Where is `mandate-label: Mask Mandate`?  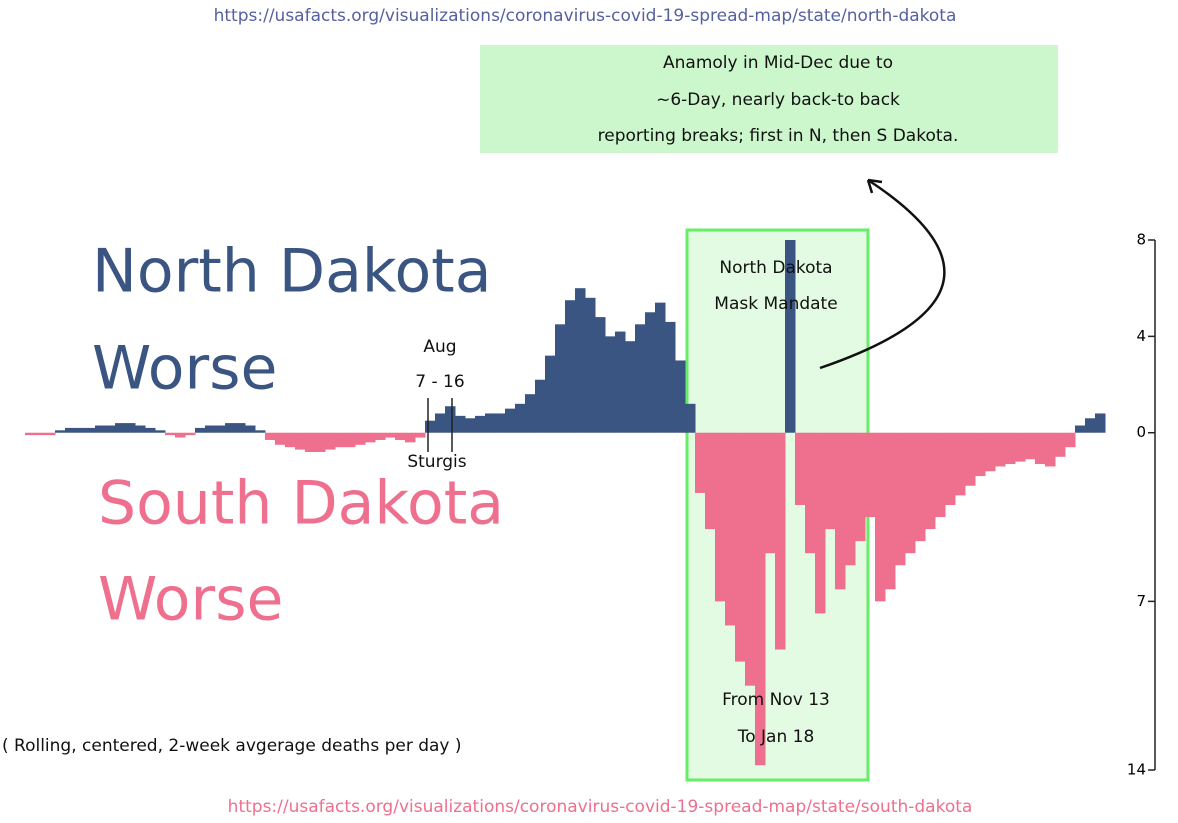
mandate-label: Mask Mandate is located at coordinates (775, 304).